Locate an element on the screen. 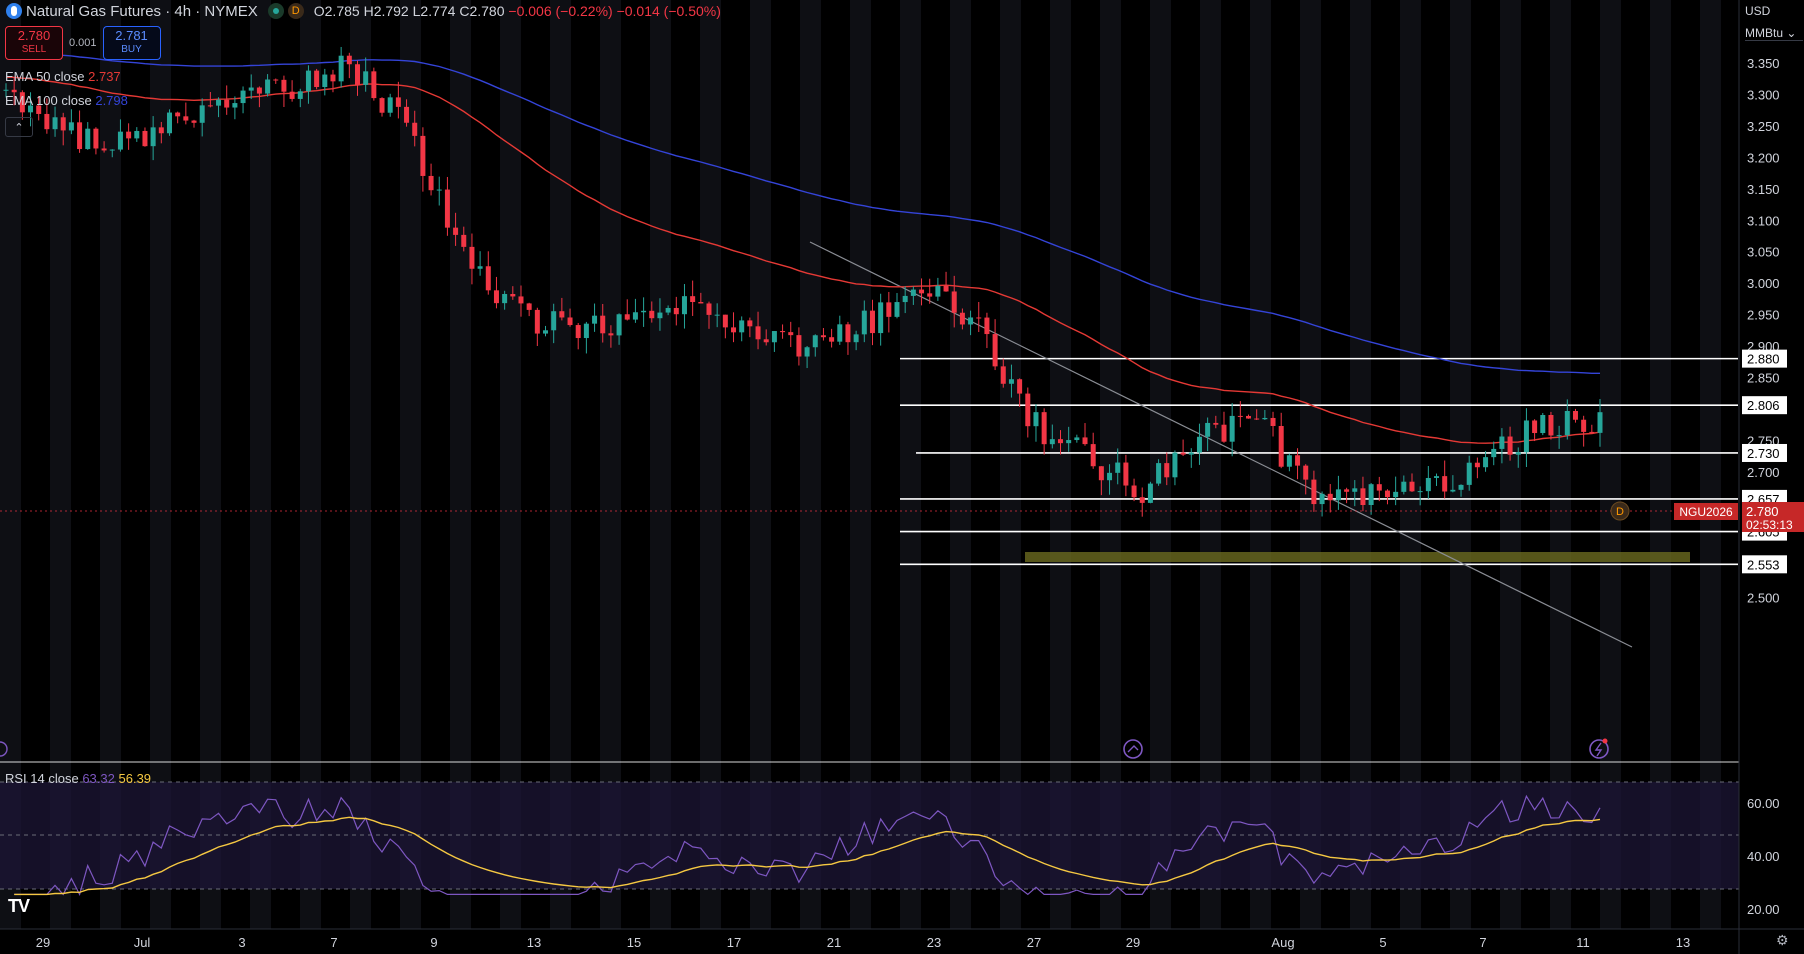  price-tick: 2.950 is located at coordinates (1763, 315).